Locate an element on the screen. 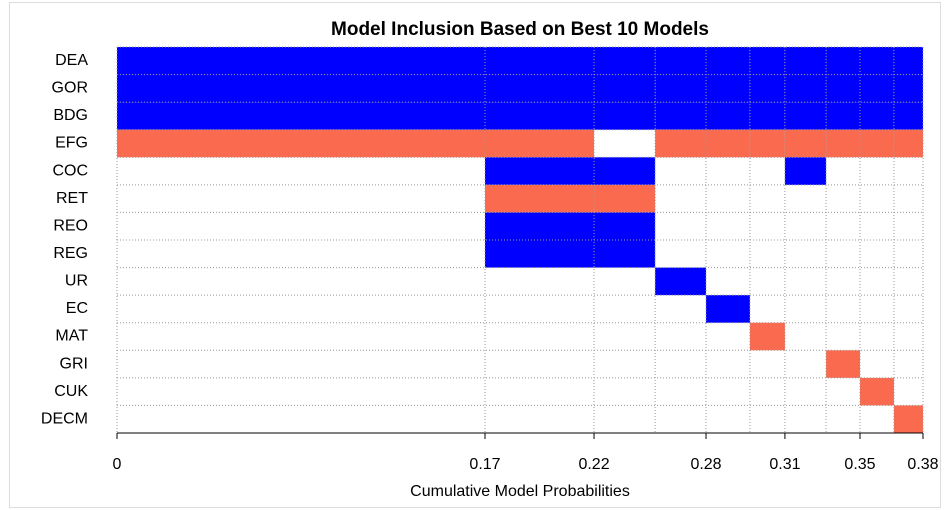 This screenshot has height=510, width=946. row-label: UR is located at coordinates (76, 281).